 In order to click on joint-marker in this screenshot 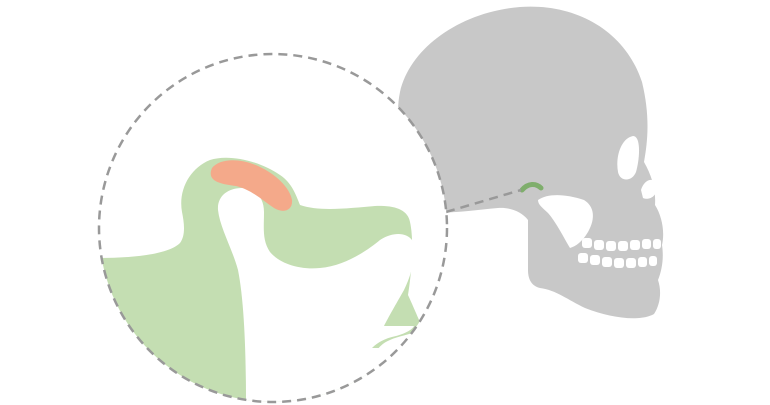, I will do `click(531, 187)`.